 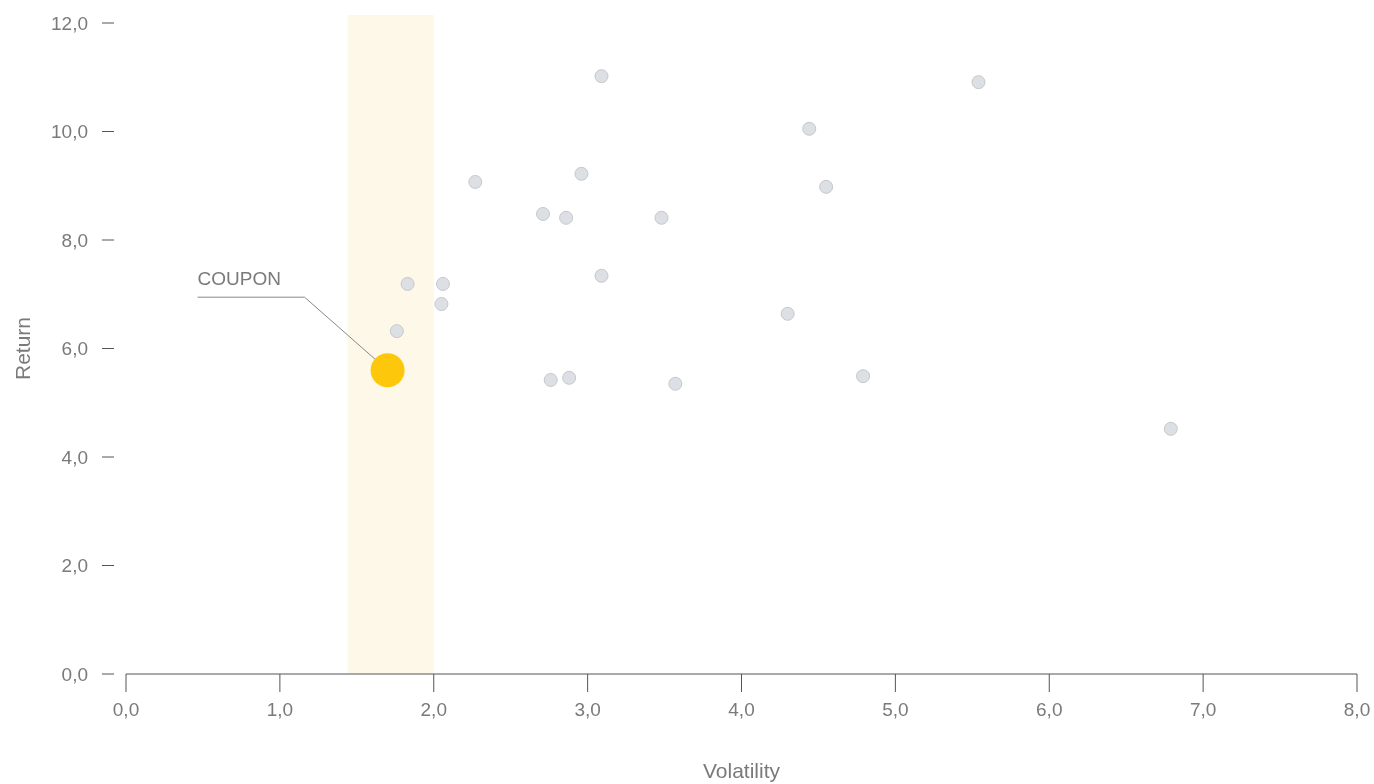 I want to click on x-tick-label: 5,0, so click(x=895, y=709).